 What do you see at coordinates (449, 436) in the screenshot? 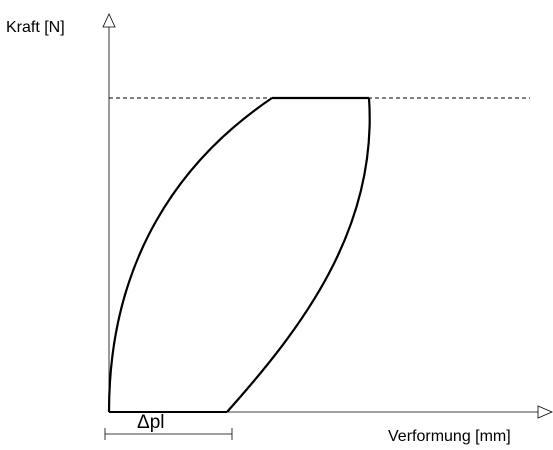
I see `x-axis-label: Verformung [mm]` at bounding box center [449, 436].